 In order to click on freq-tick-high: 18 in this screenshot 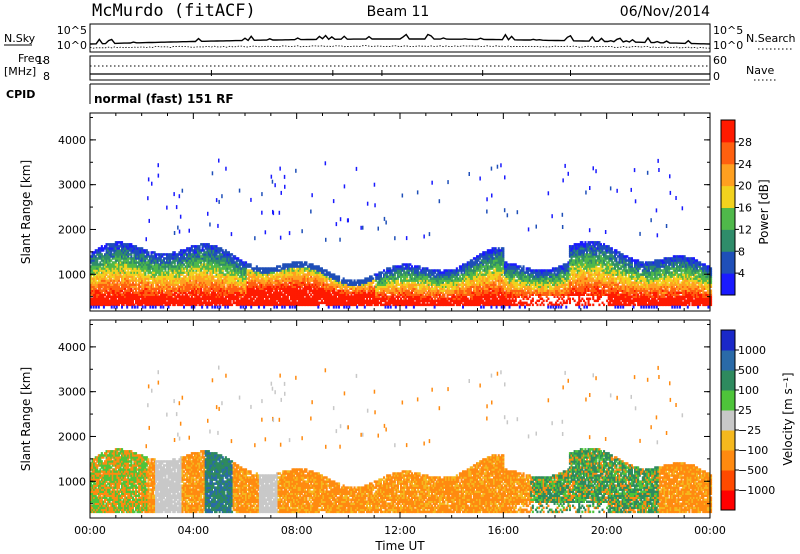, I will do `click(43, 60)`.